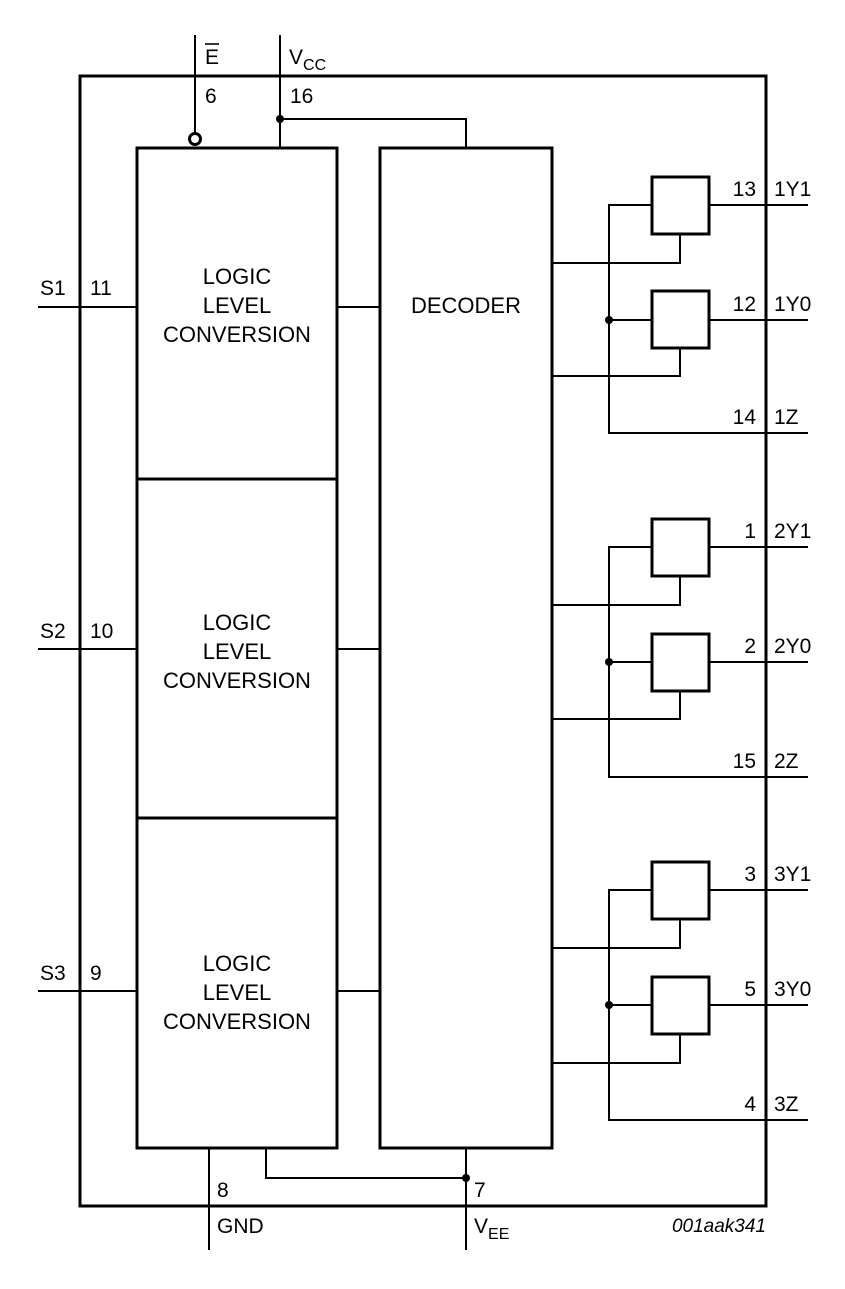  Describe the element at coordinates (744, 761) in the screenshot. I see `channel-2-z-number: 15` at that location.